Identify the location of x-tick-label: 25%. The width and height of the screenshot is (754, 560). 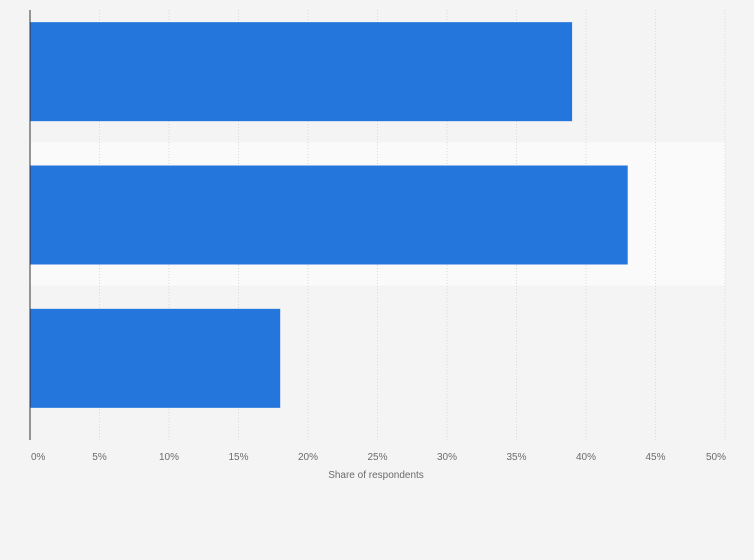
(377, 457).